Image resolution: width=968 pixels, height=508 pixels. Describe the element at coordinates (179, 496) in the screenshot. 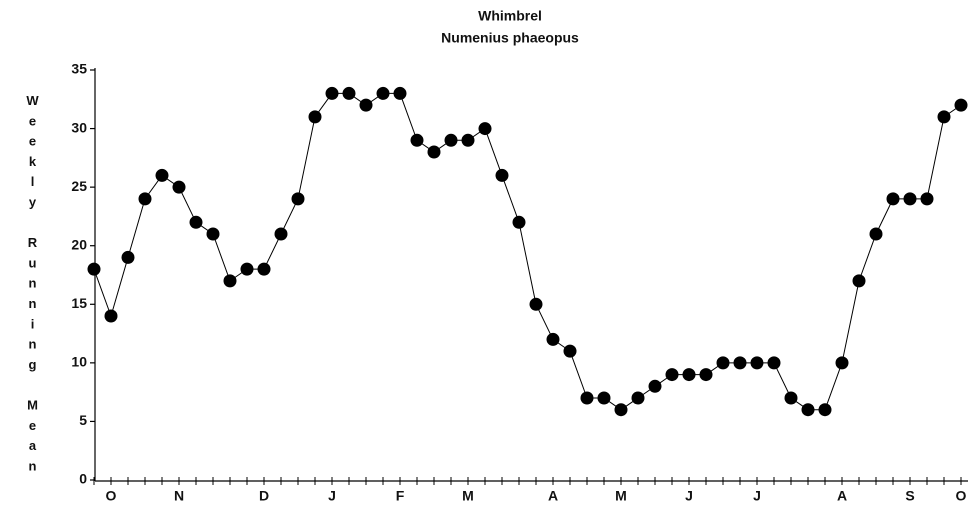

I see `x-tick-label: N` at that location.